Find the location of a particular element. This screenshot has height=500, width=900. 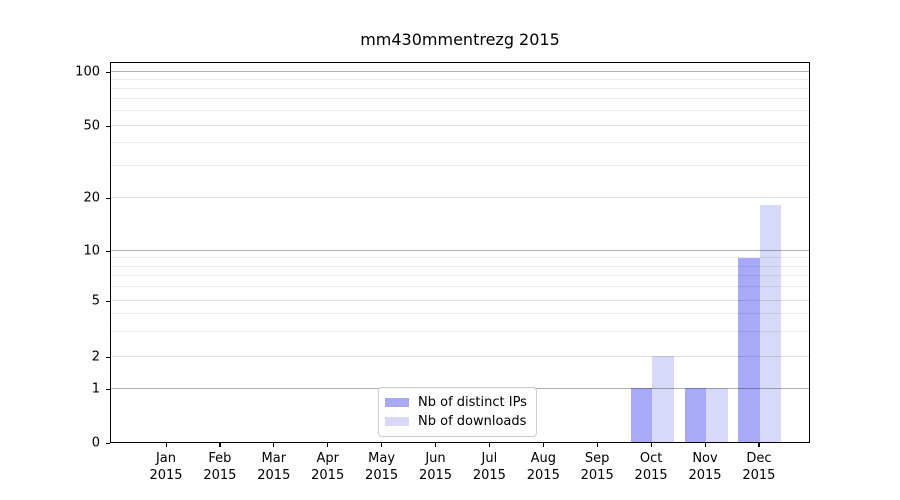

legend-label-downloads: Nb of downloads is located at coordinates (472, 421).